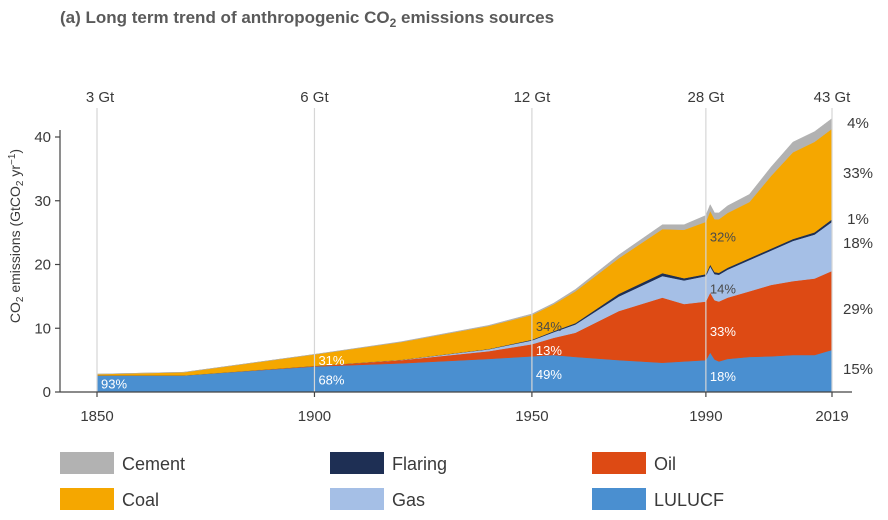 This screenshot has width=888, height=520. Describe the element at coordinates (20, 299) in the screenshot. I see `y-label-sub-1: 2` at that location.